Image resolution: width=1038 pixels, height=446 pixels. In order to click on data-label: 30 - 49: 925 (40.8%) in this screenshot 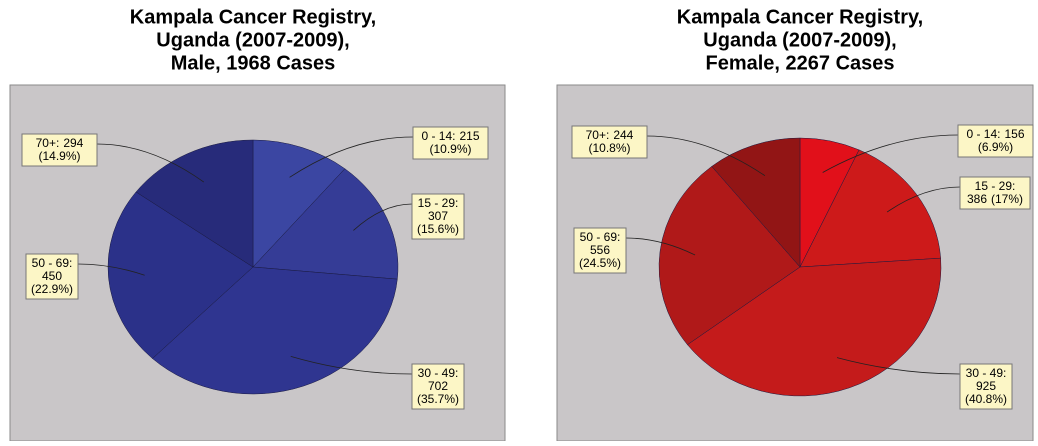, I will do `click(986, 386)`.